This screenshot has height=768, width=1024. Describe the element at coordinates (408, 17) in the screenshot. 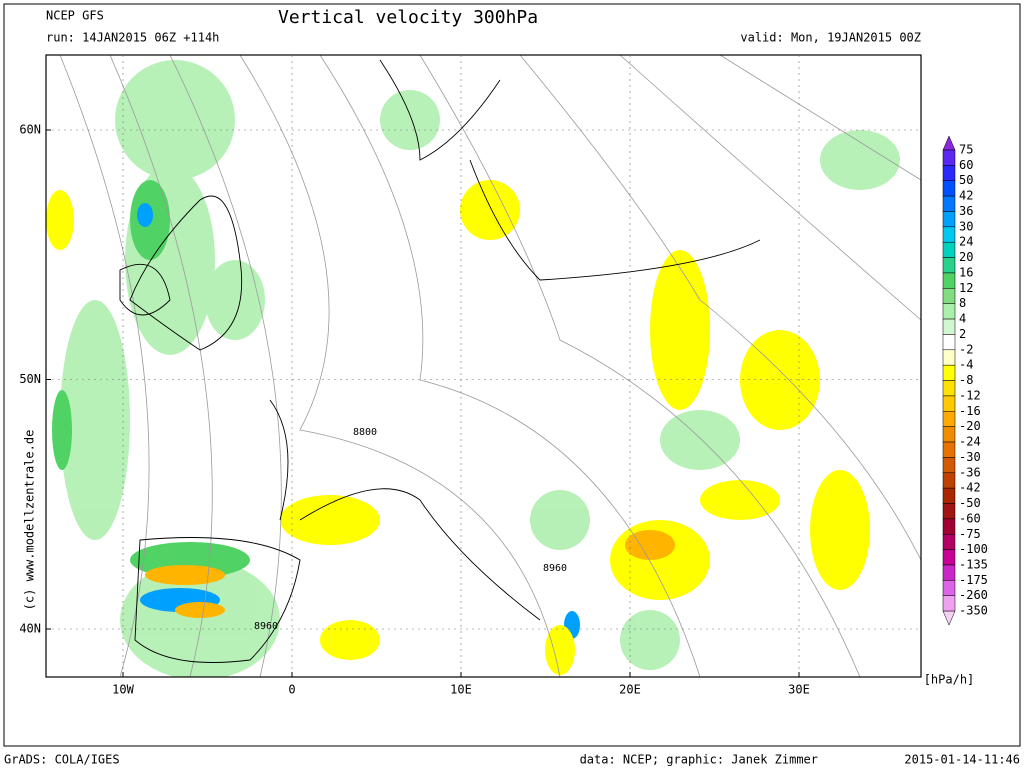

I see `map-title: Vertical velocity 300hPa` at that location.